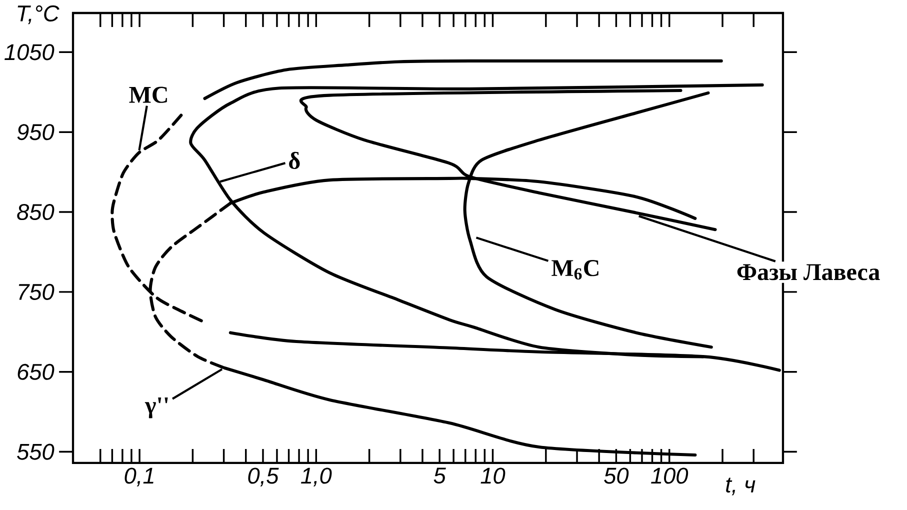  I want to click on x-tick-label: 10, so click(493, 476).